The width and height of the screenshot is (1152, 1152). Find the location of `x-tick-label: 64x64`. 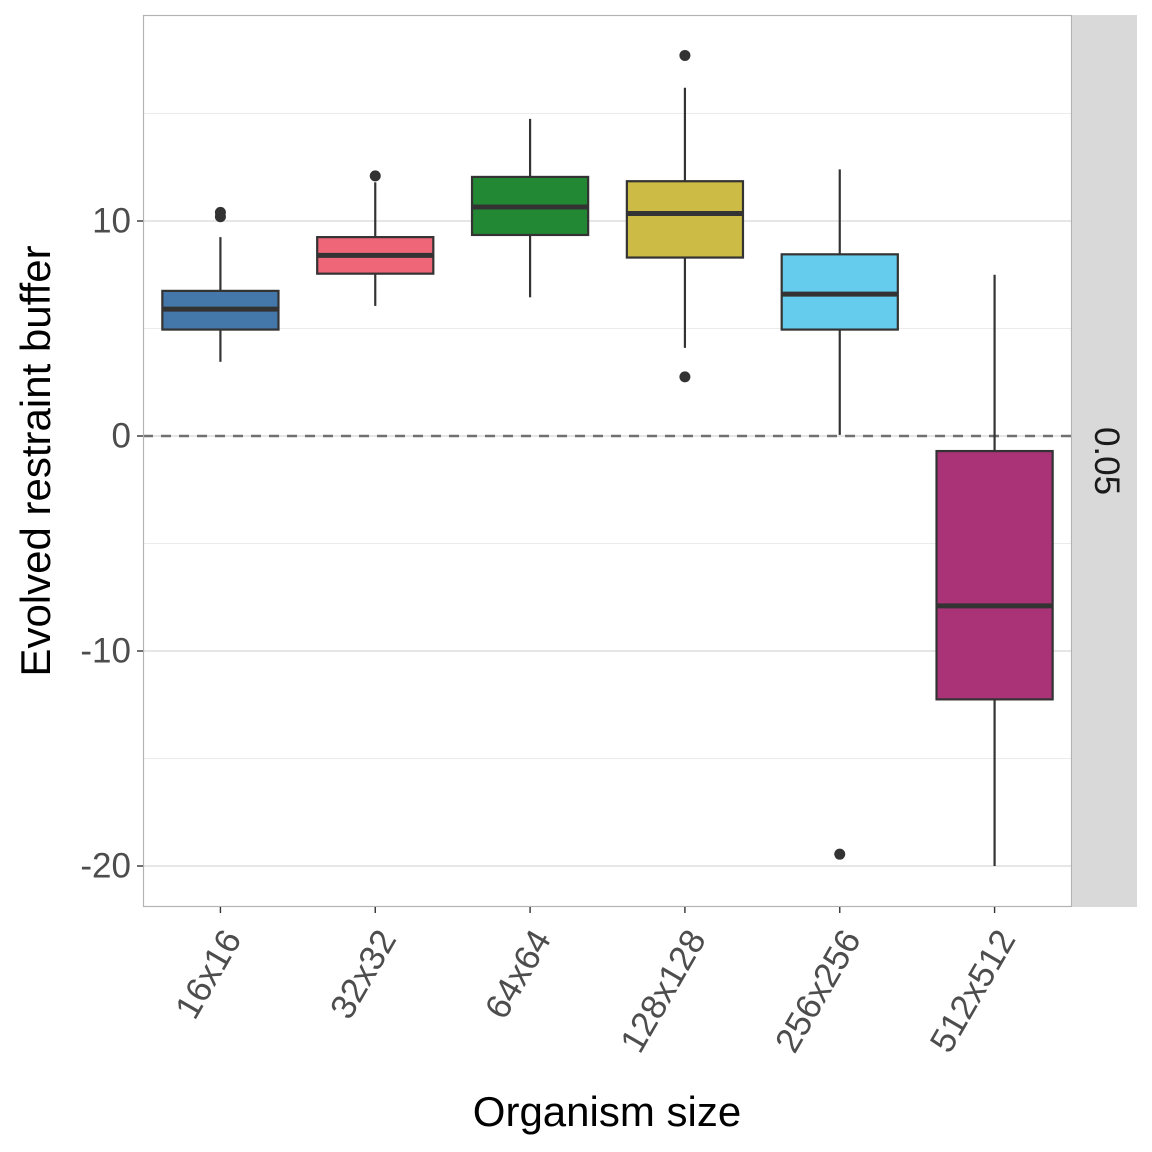

x-tick-label: 64x64 is located at coordinates (518, 974).